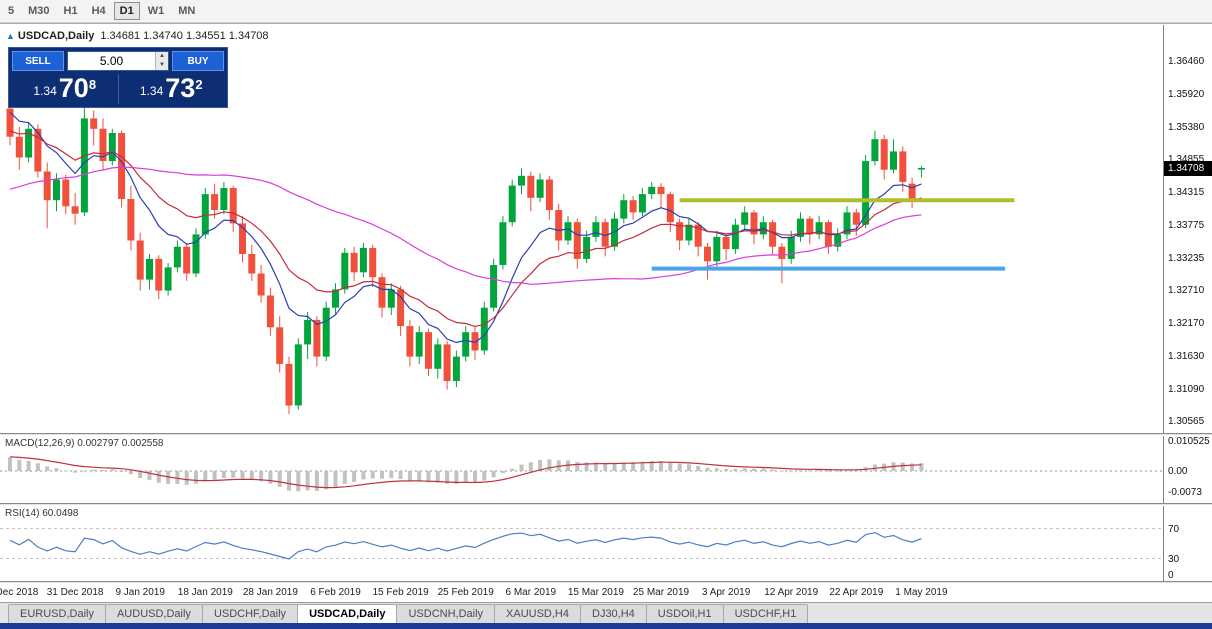  I want to click on price-axis-label: 1.31630, so click(1186, 356).